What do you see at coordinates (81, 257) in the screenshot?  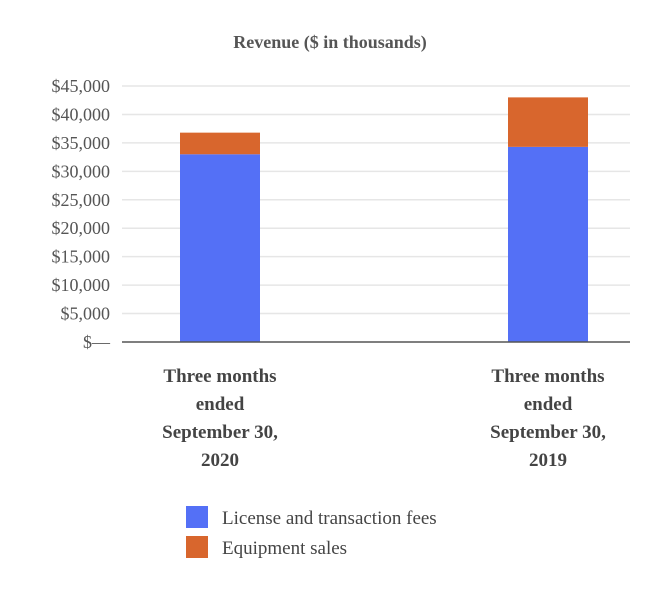 I see `y-tick-label: $15,000` at bounding box center [81, 257].